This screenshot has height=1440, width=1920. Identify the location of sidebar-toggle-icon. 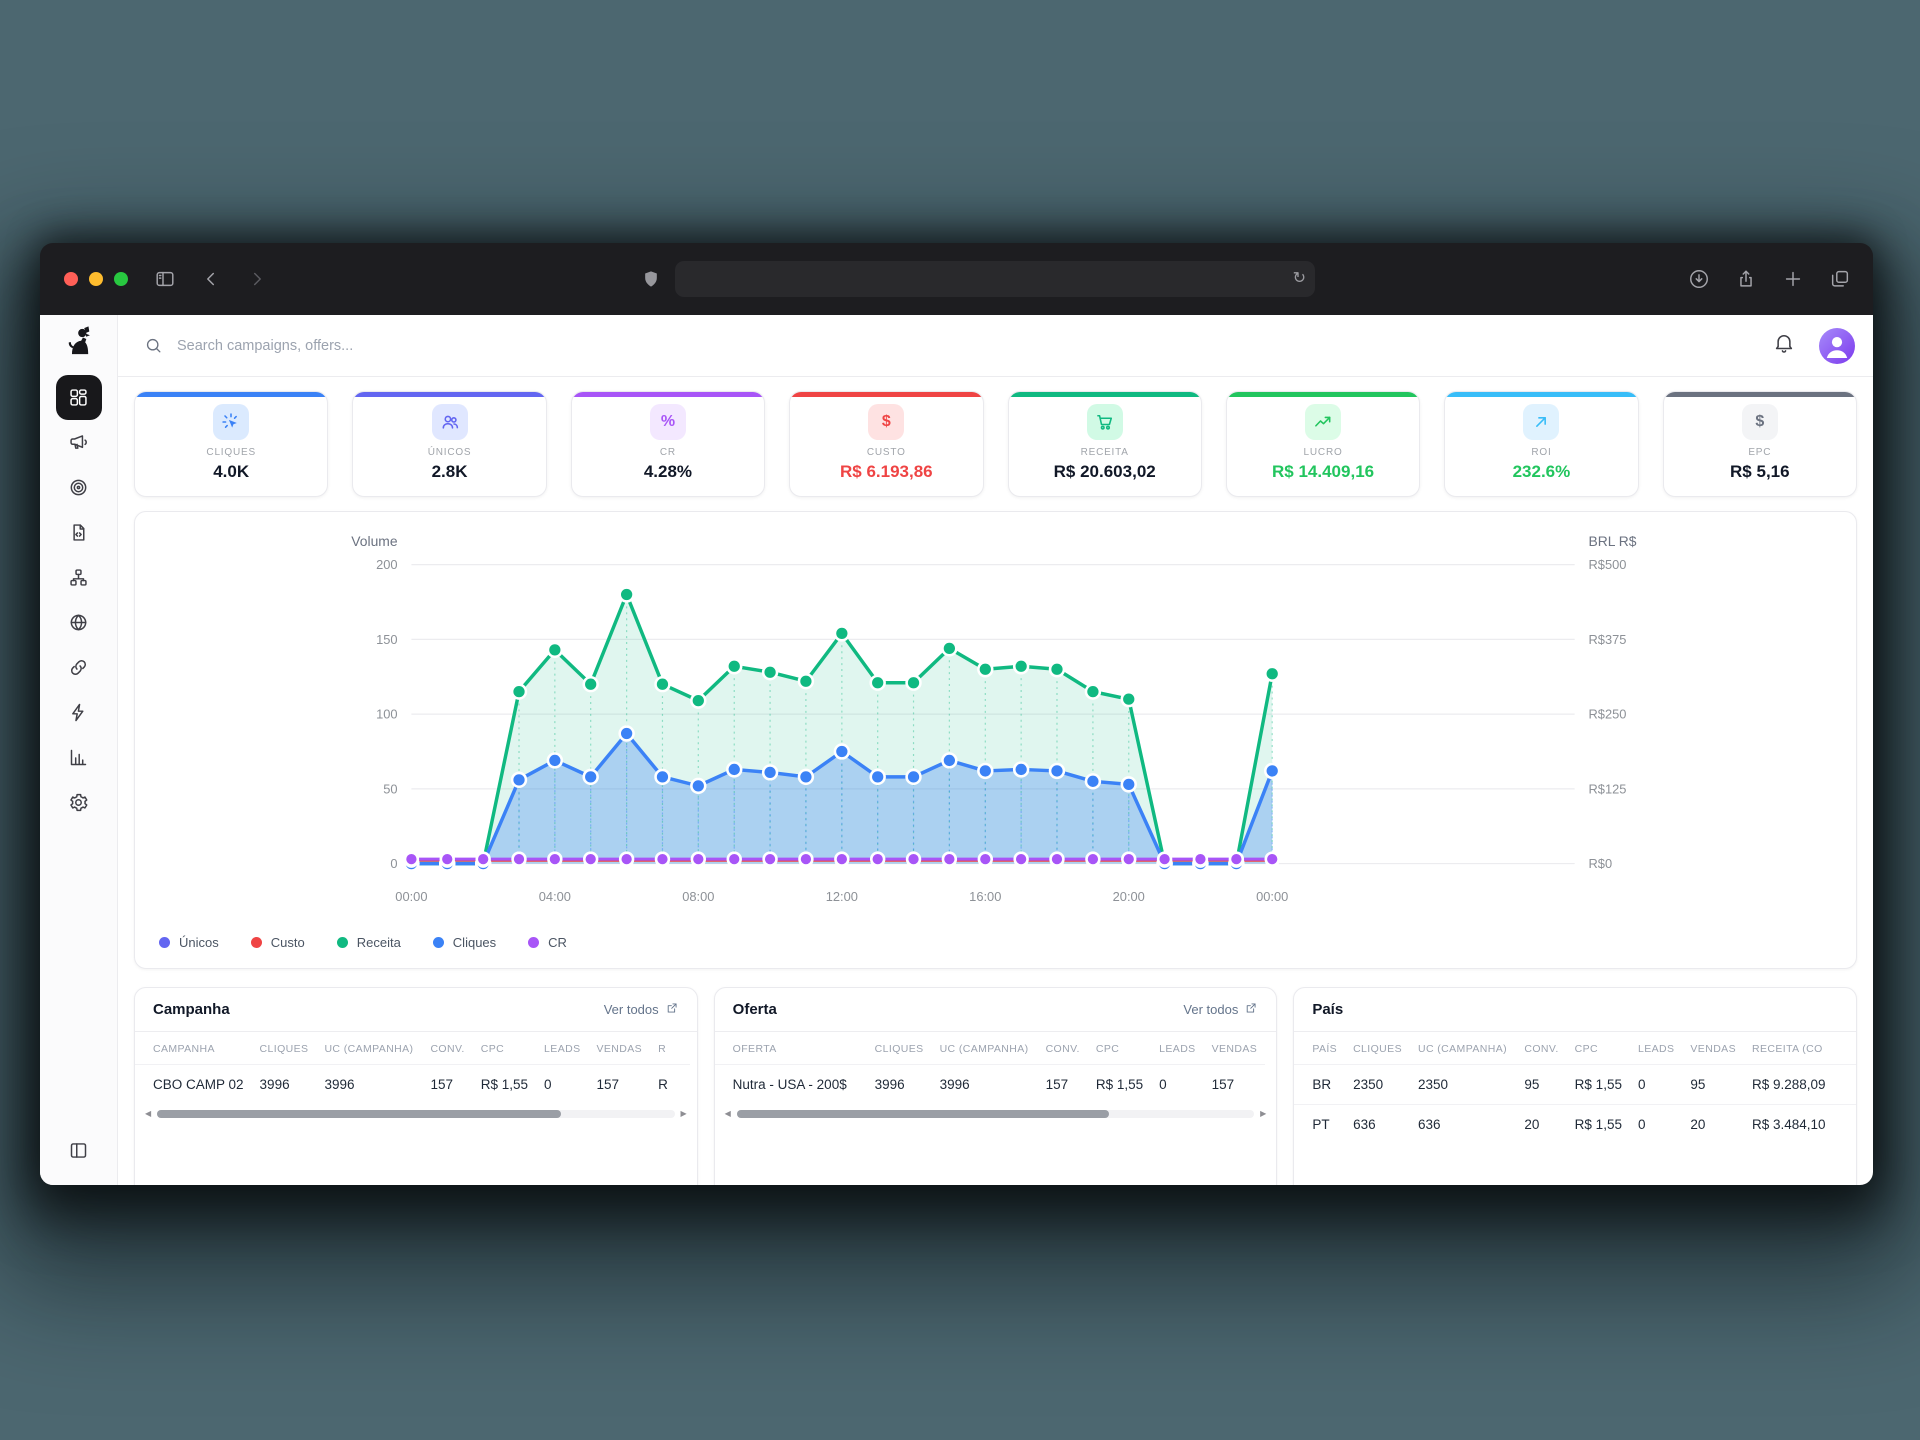
(165, 279).